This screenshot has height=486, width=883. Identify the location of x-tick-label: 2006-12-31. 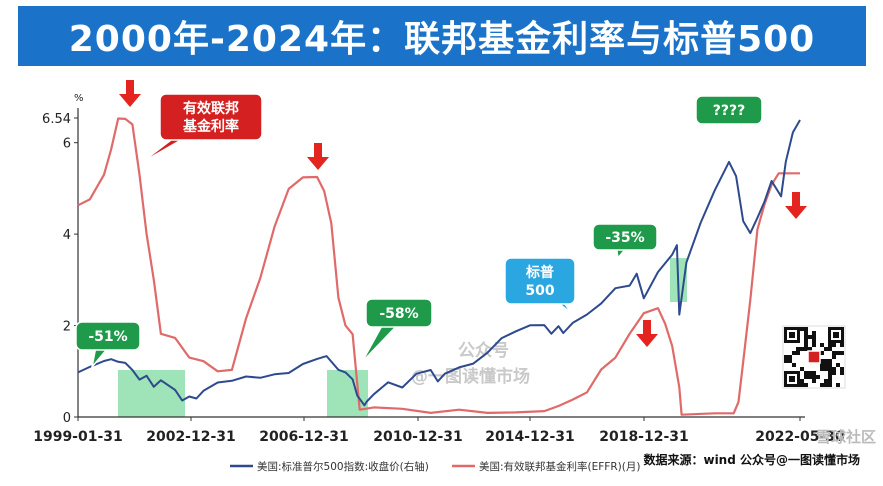
(304, 437).